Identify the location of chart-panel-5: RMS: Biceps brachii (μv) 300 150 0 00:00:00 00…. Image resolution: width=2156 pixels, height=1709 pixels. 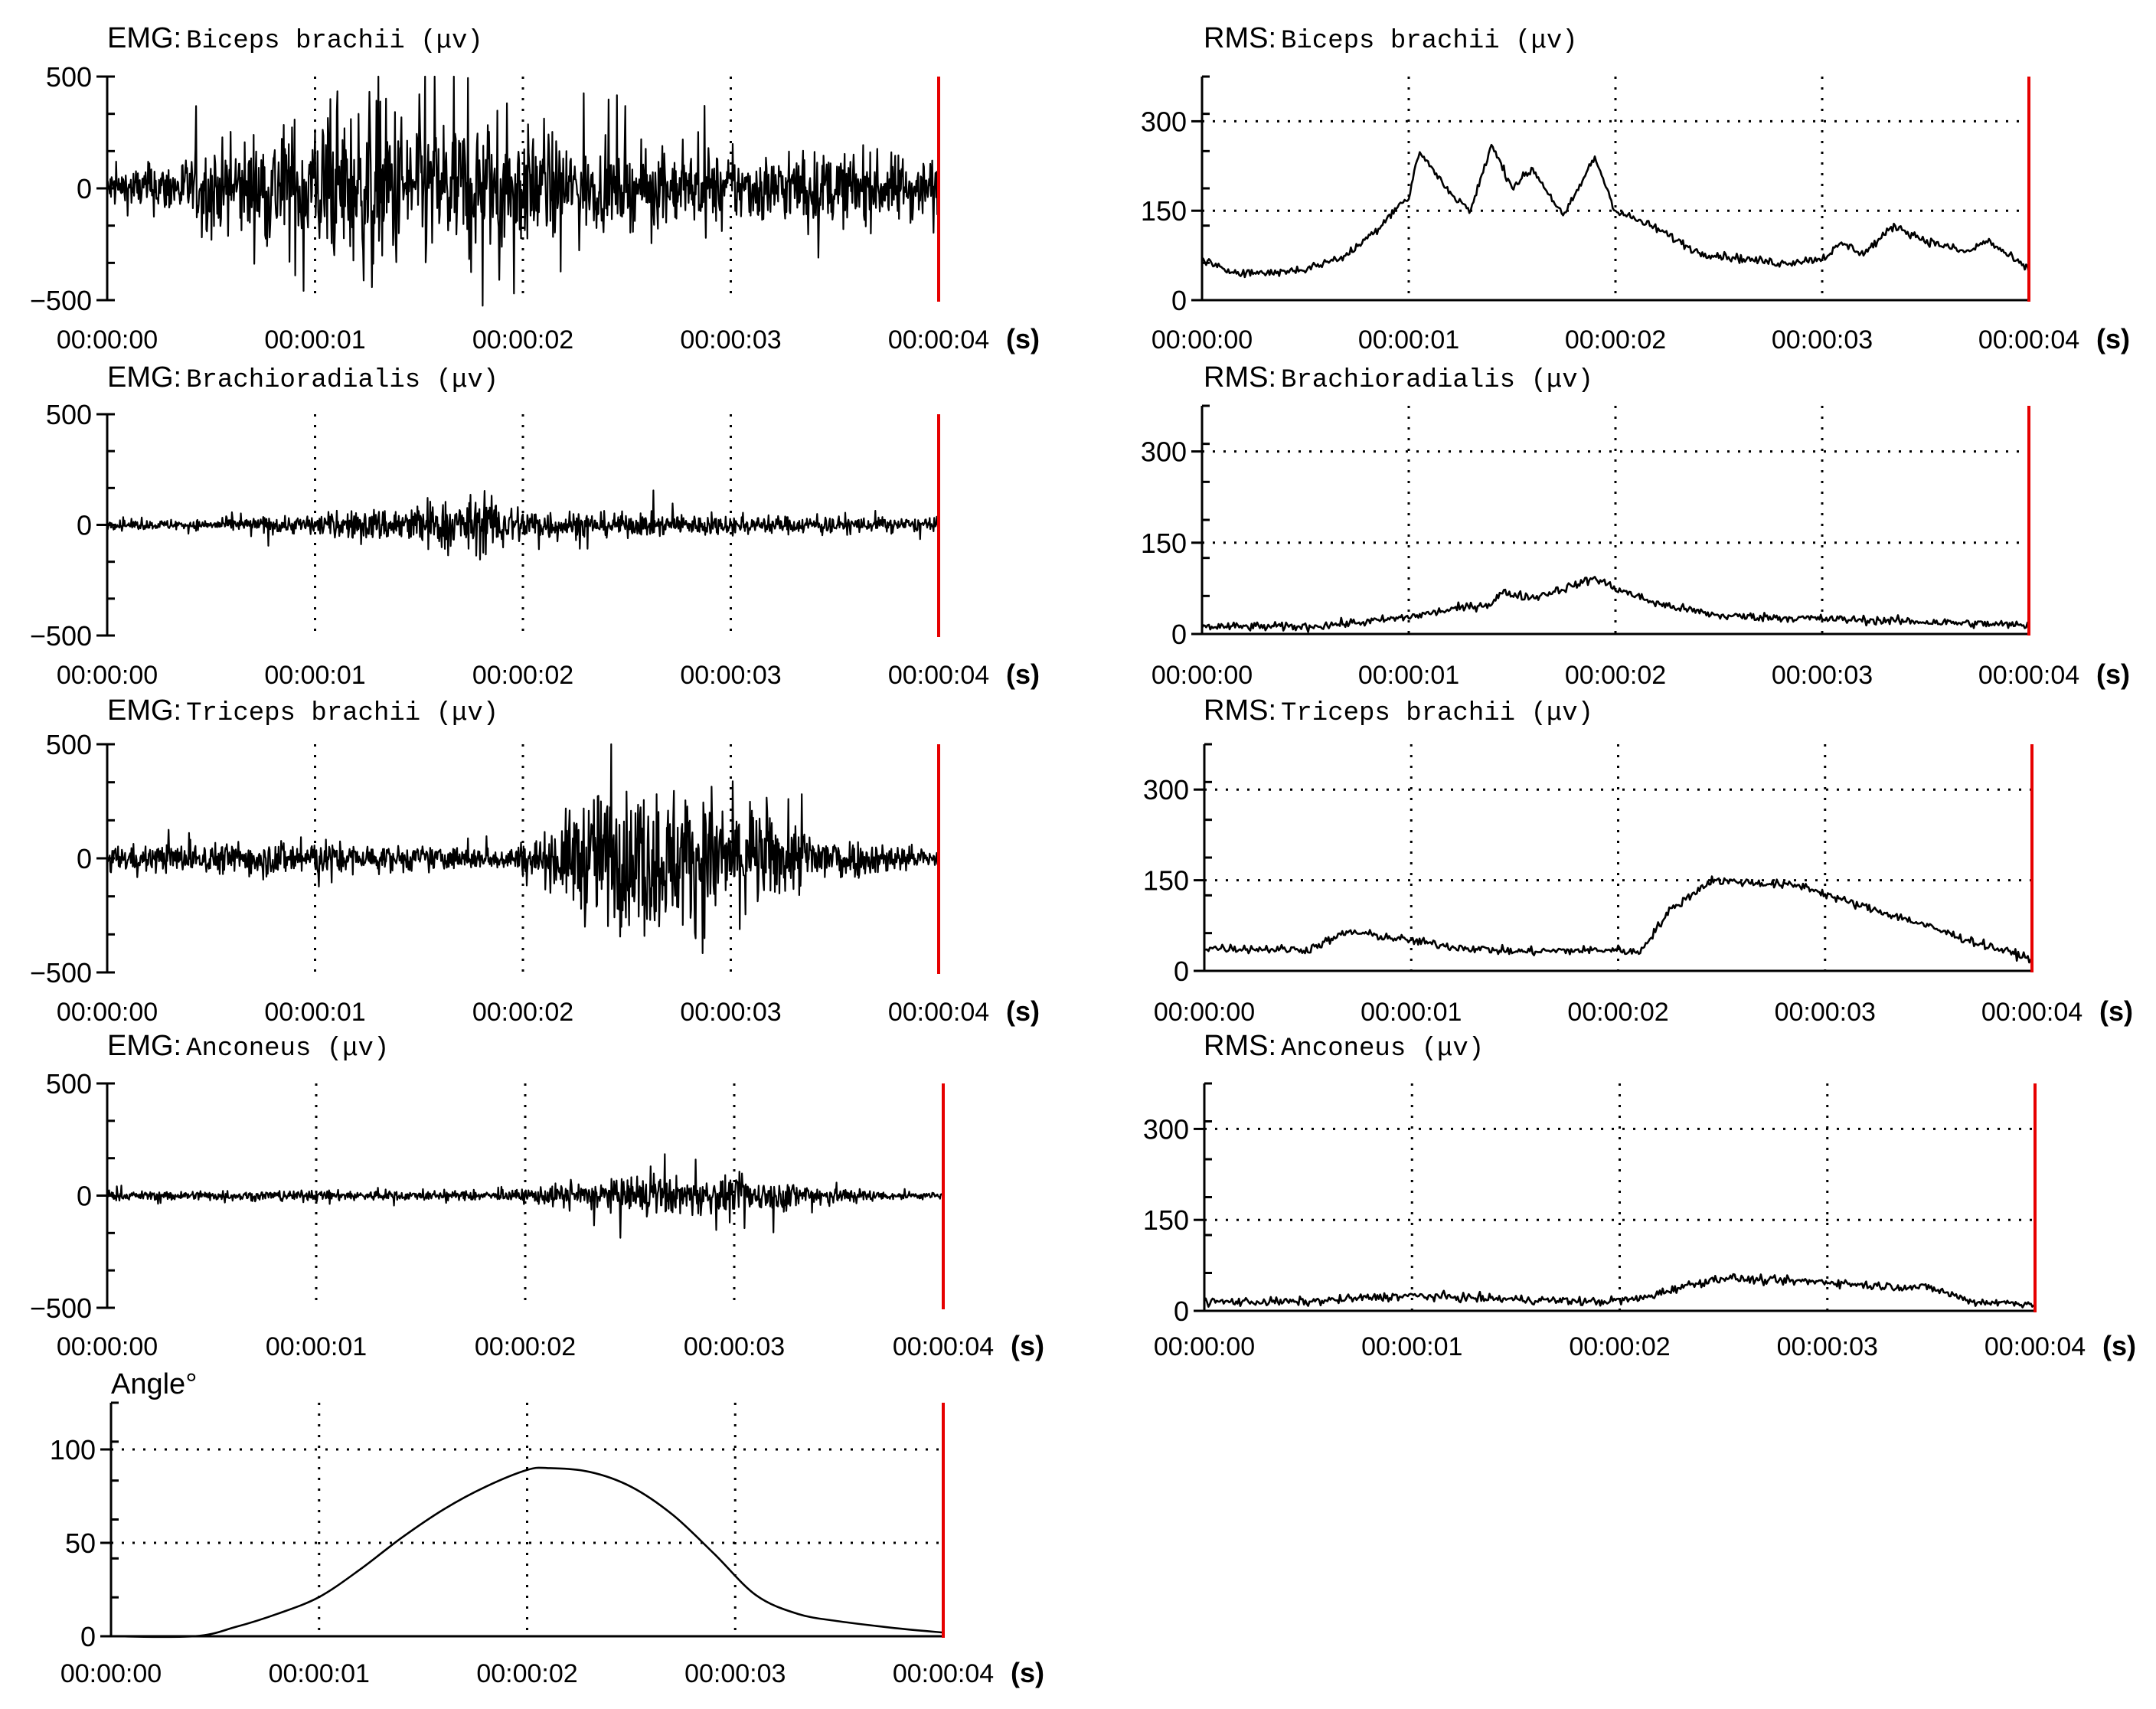
(1635, 188).